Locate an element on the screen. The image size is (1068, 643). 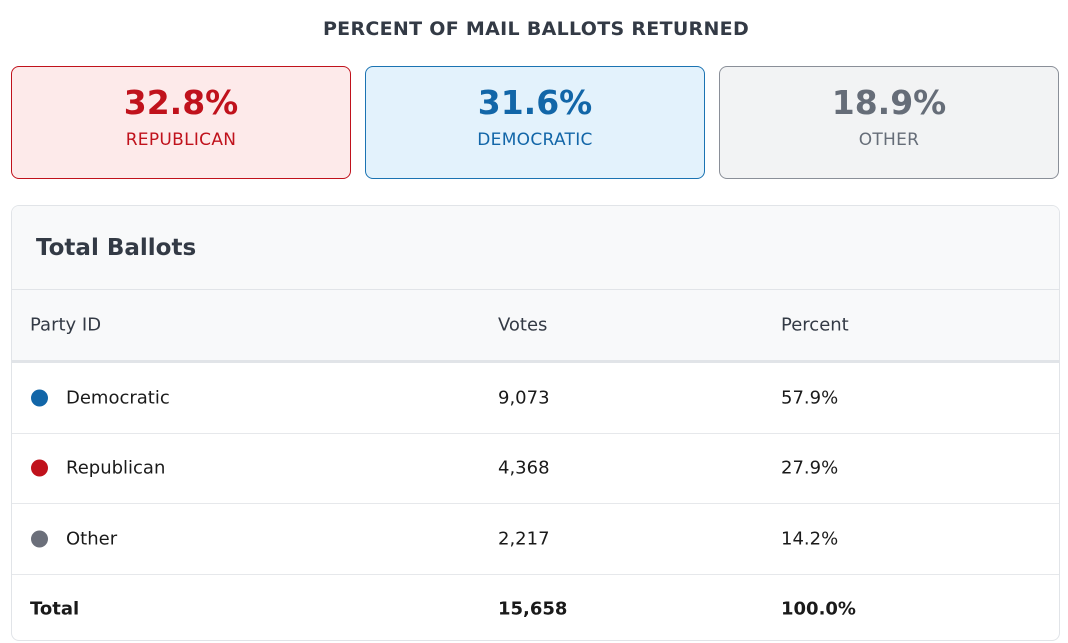
table-row: Republican 4,368 27.9% is located at coordinates (535, 469).